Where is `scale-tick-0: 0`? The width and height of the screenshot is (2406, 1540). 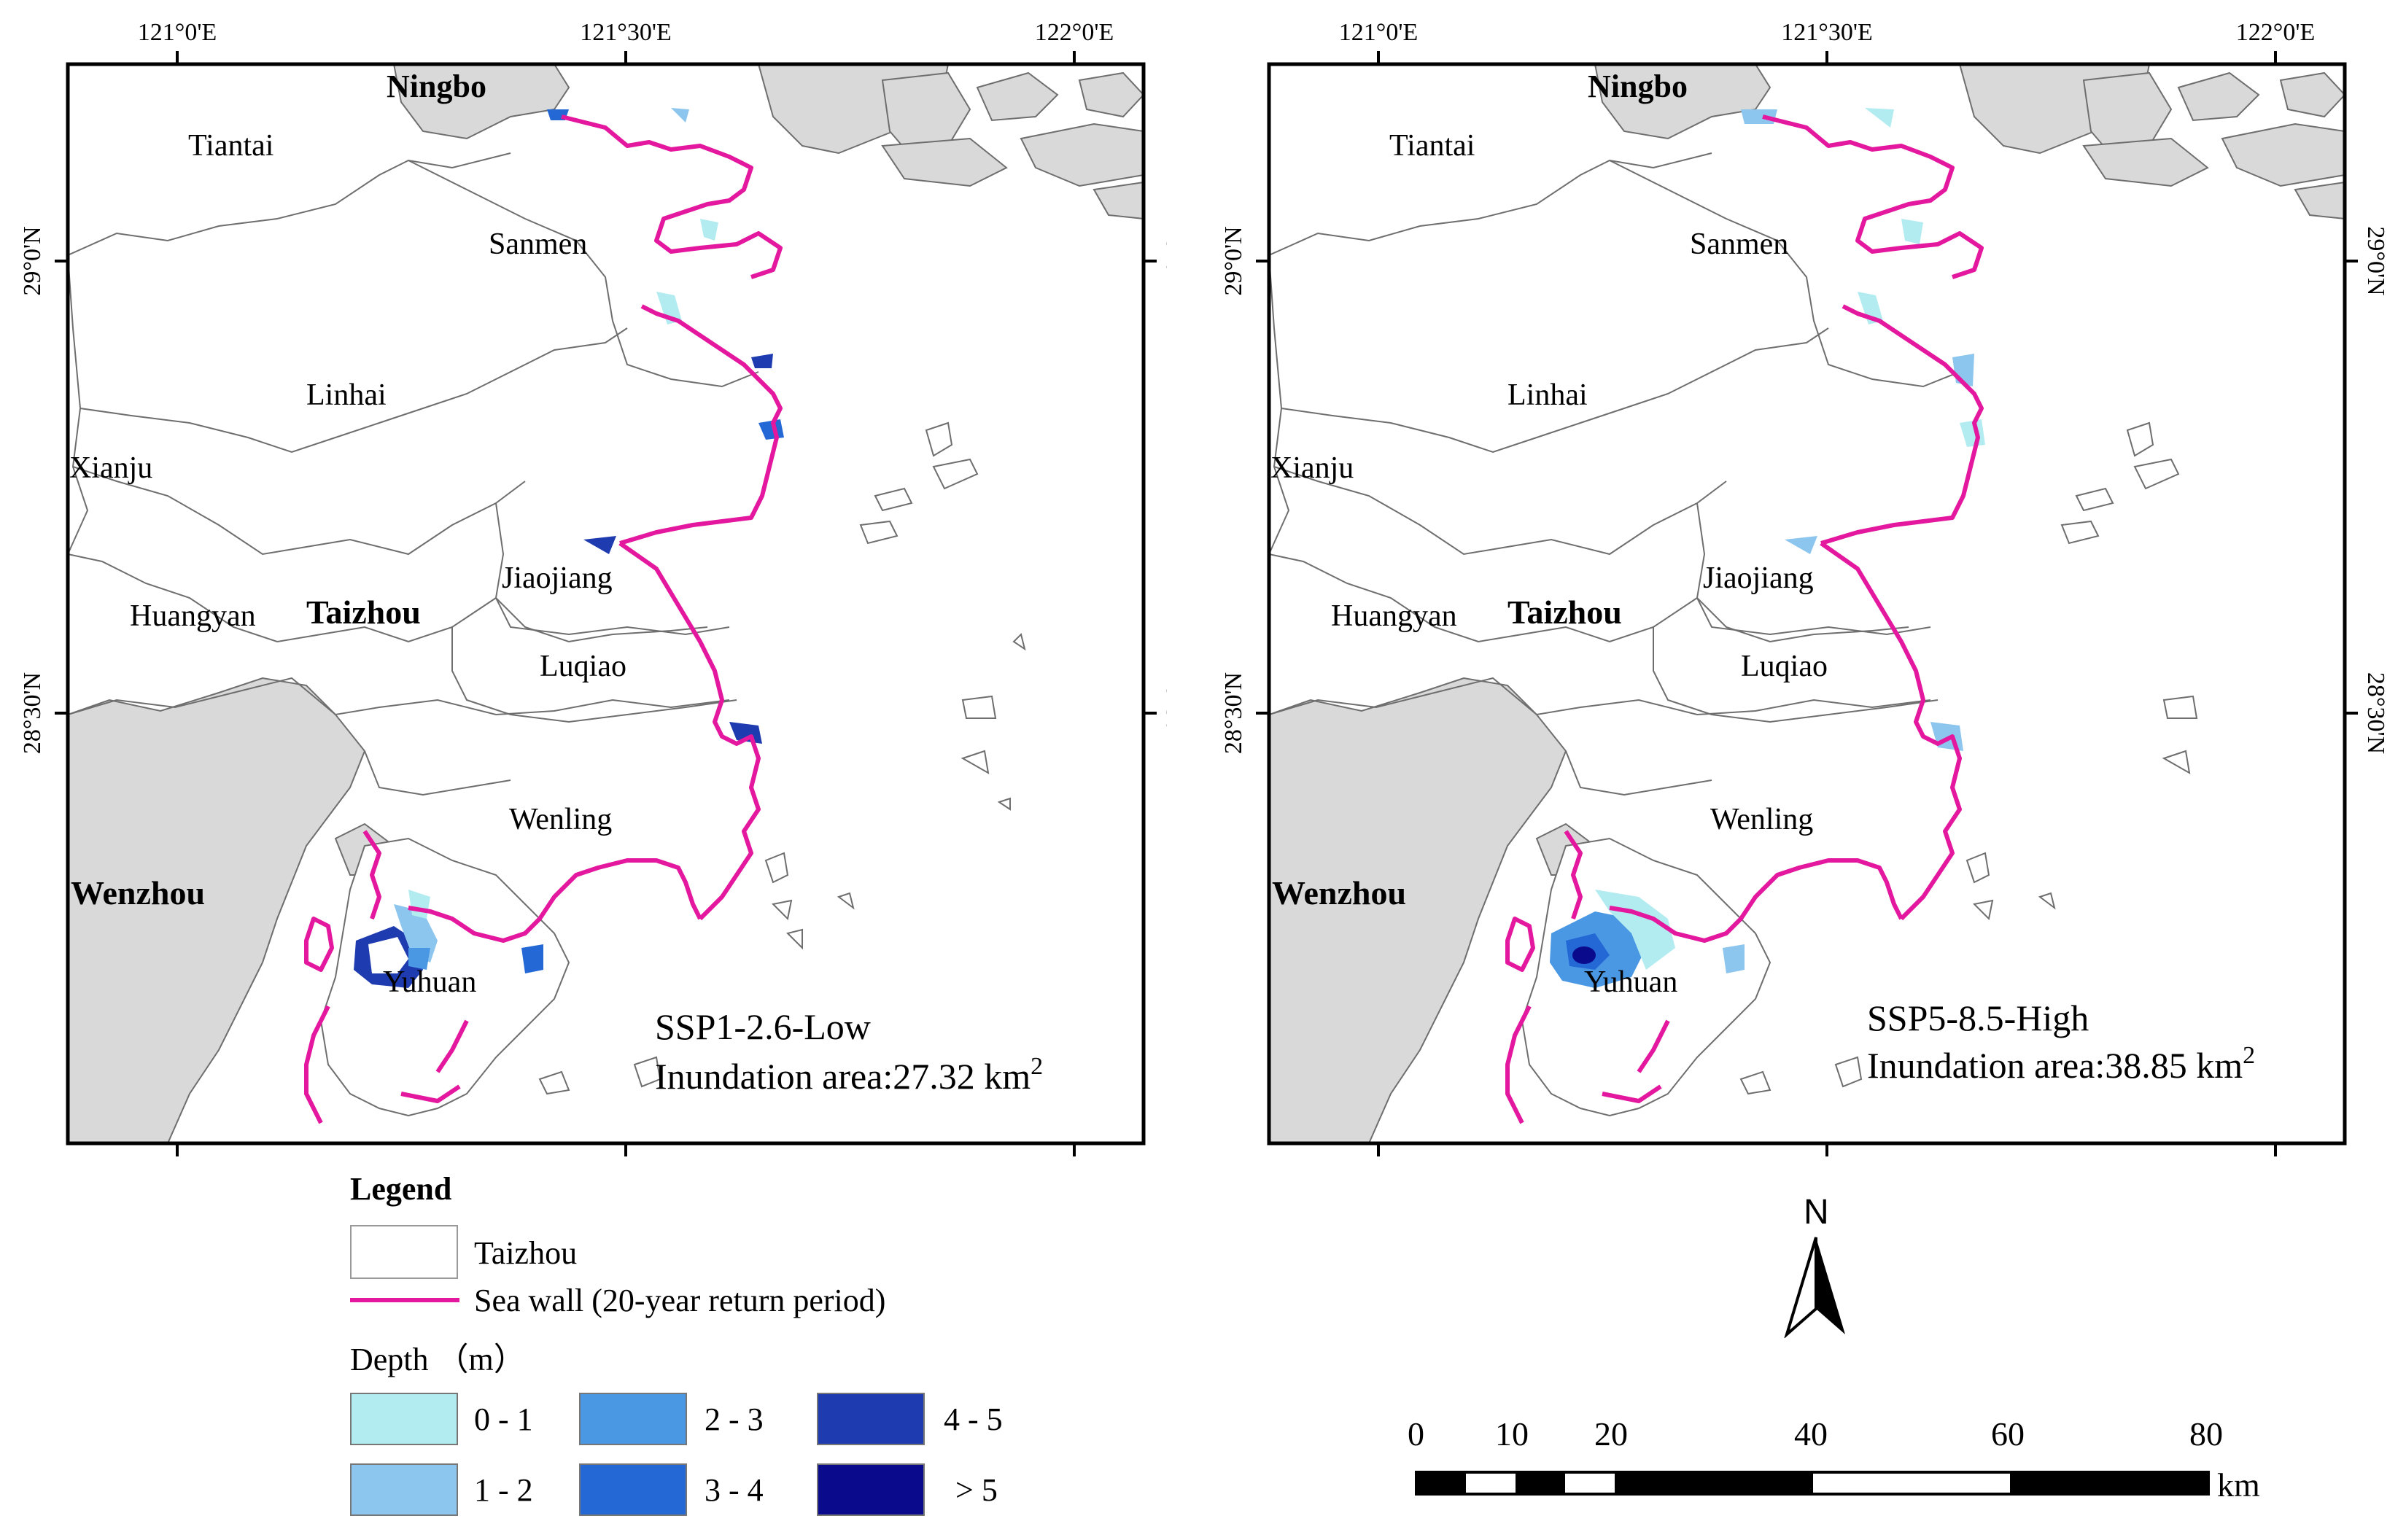 scale-tick-0: 0 is located at coordinates (1416, 1433).